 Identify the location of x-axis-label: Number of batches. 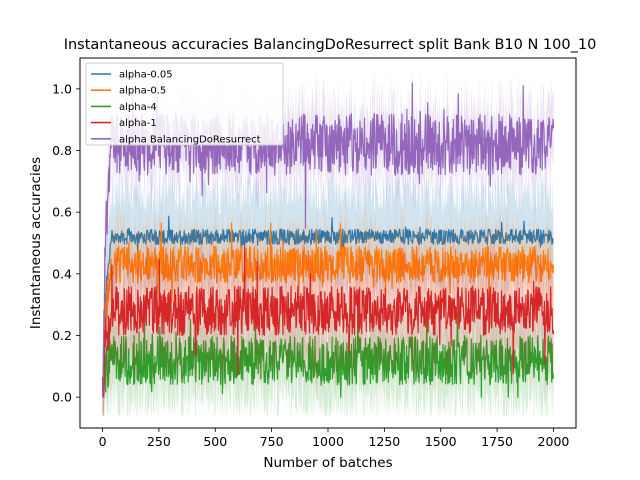
(327, 463).